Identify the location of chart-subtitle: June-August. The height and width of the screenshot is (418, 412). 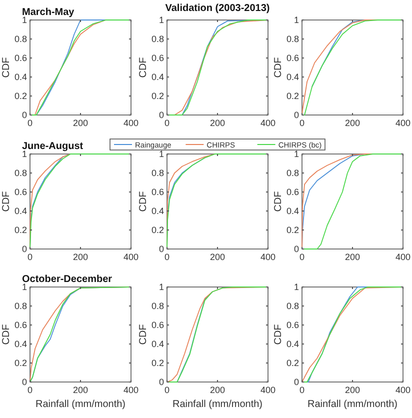
(53, 146).